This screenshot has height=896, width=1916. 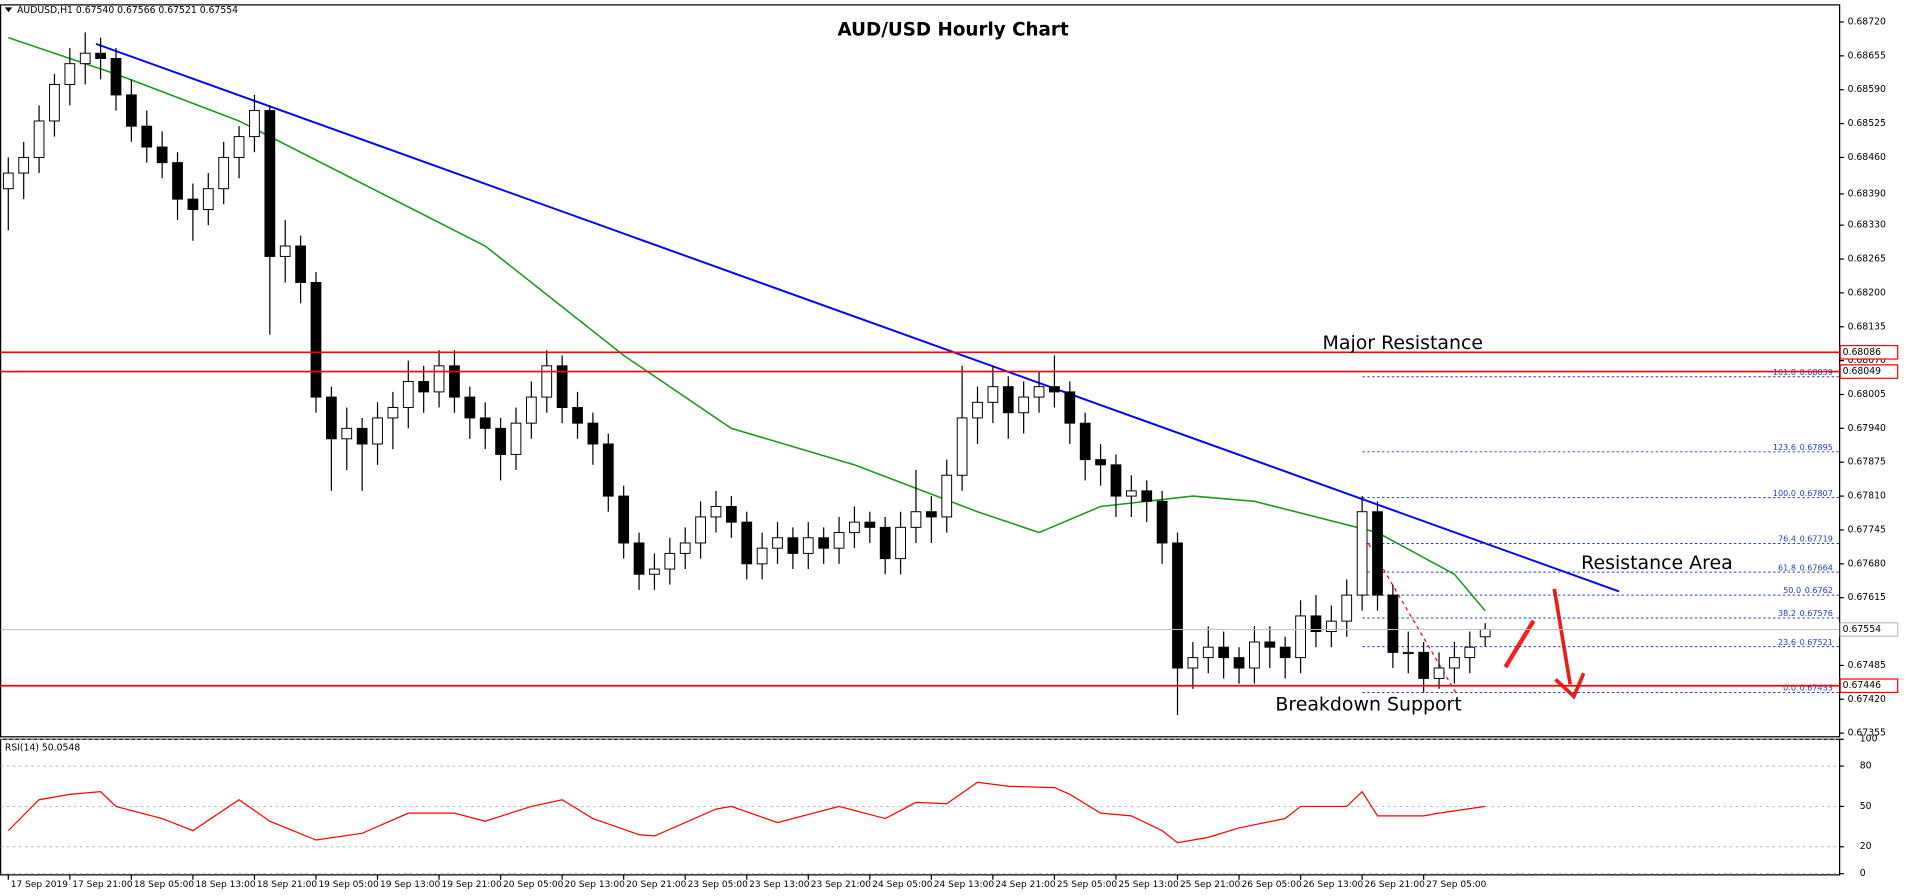 What do you see at coordinates (1867, 55) in the screenshot?
I see `y-tick-label: 0.68655` at bounding box center [1867, 55].